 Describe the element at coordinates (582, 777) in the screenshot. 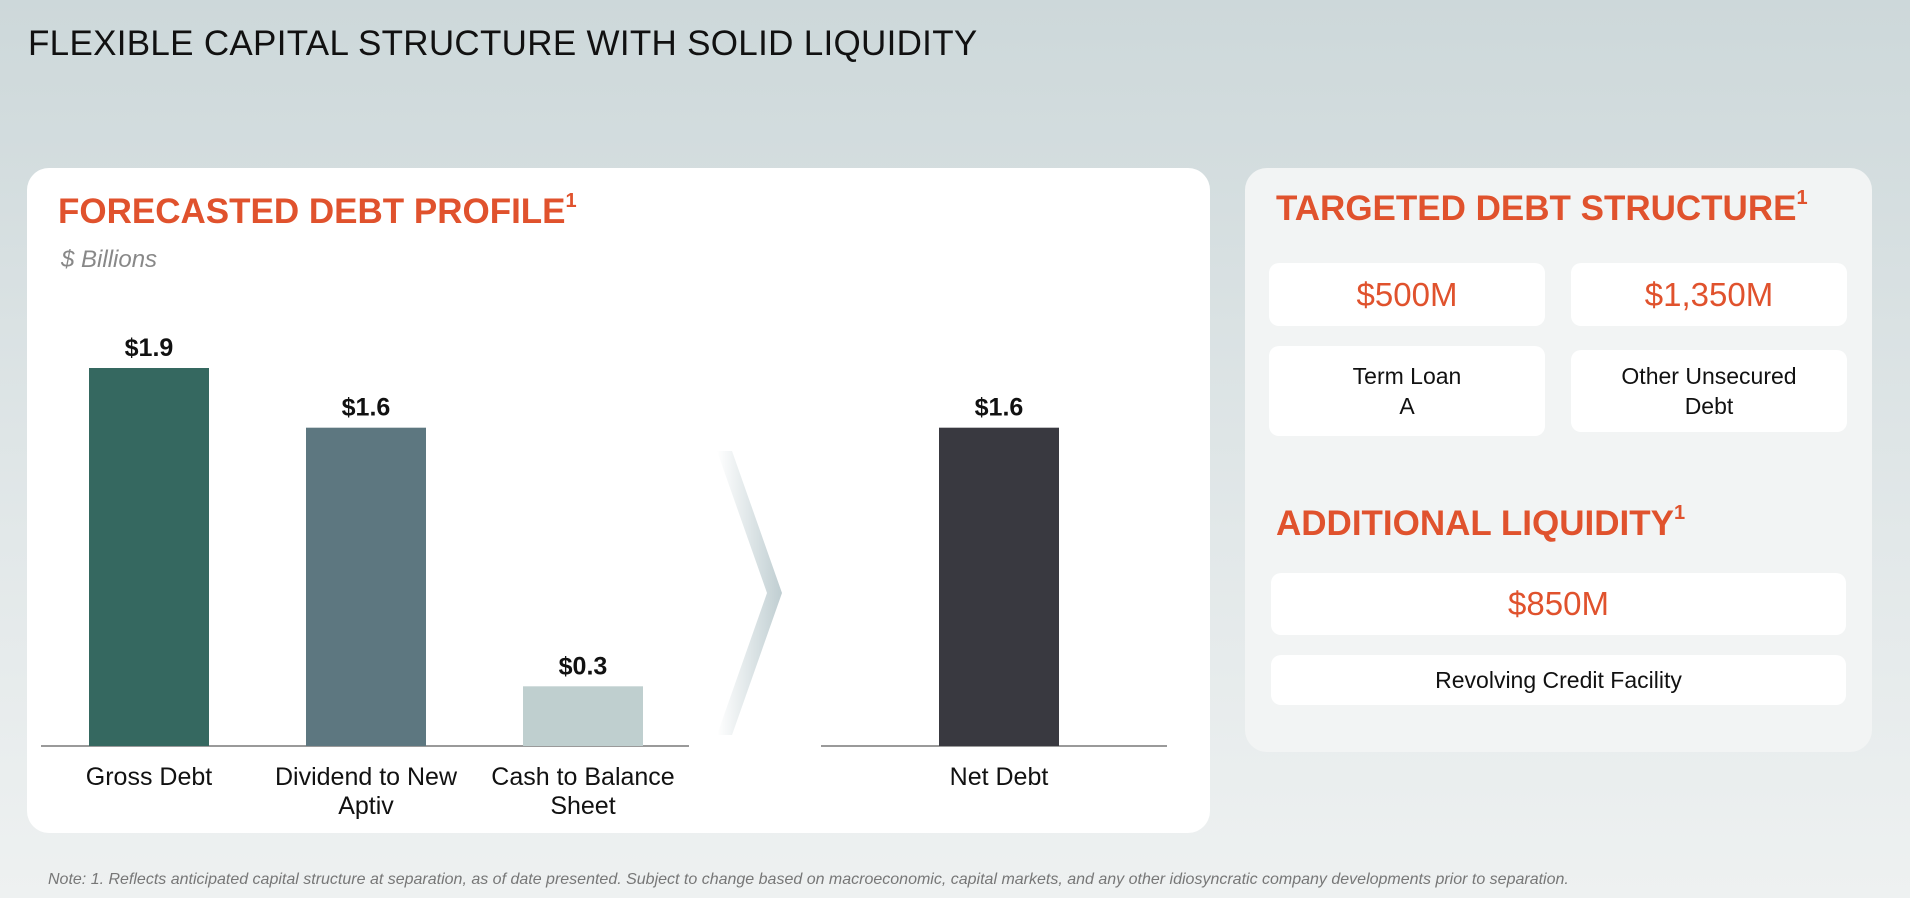

I see `category-label: Cash to Balance` at that location.